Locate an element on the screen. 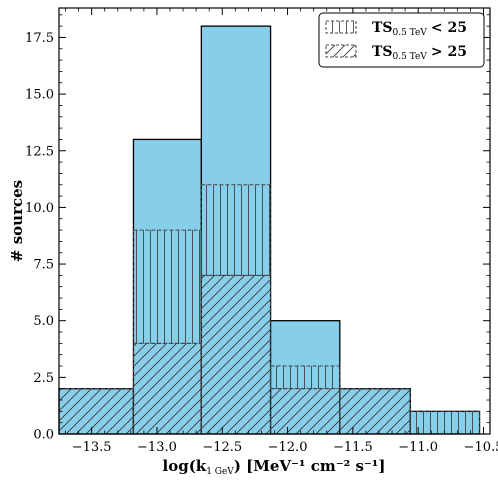 Image resolution: width=498 pixels, height=483 pixels. x-tick-label: −12.5 is located at coordinates (222, 447).